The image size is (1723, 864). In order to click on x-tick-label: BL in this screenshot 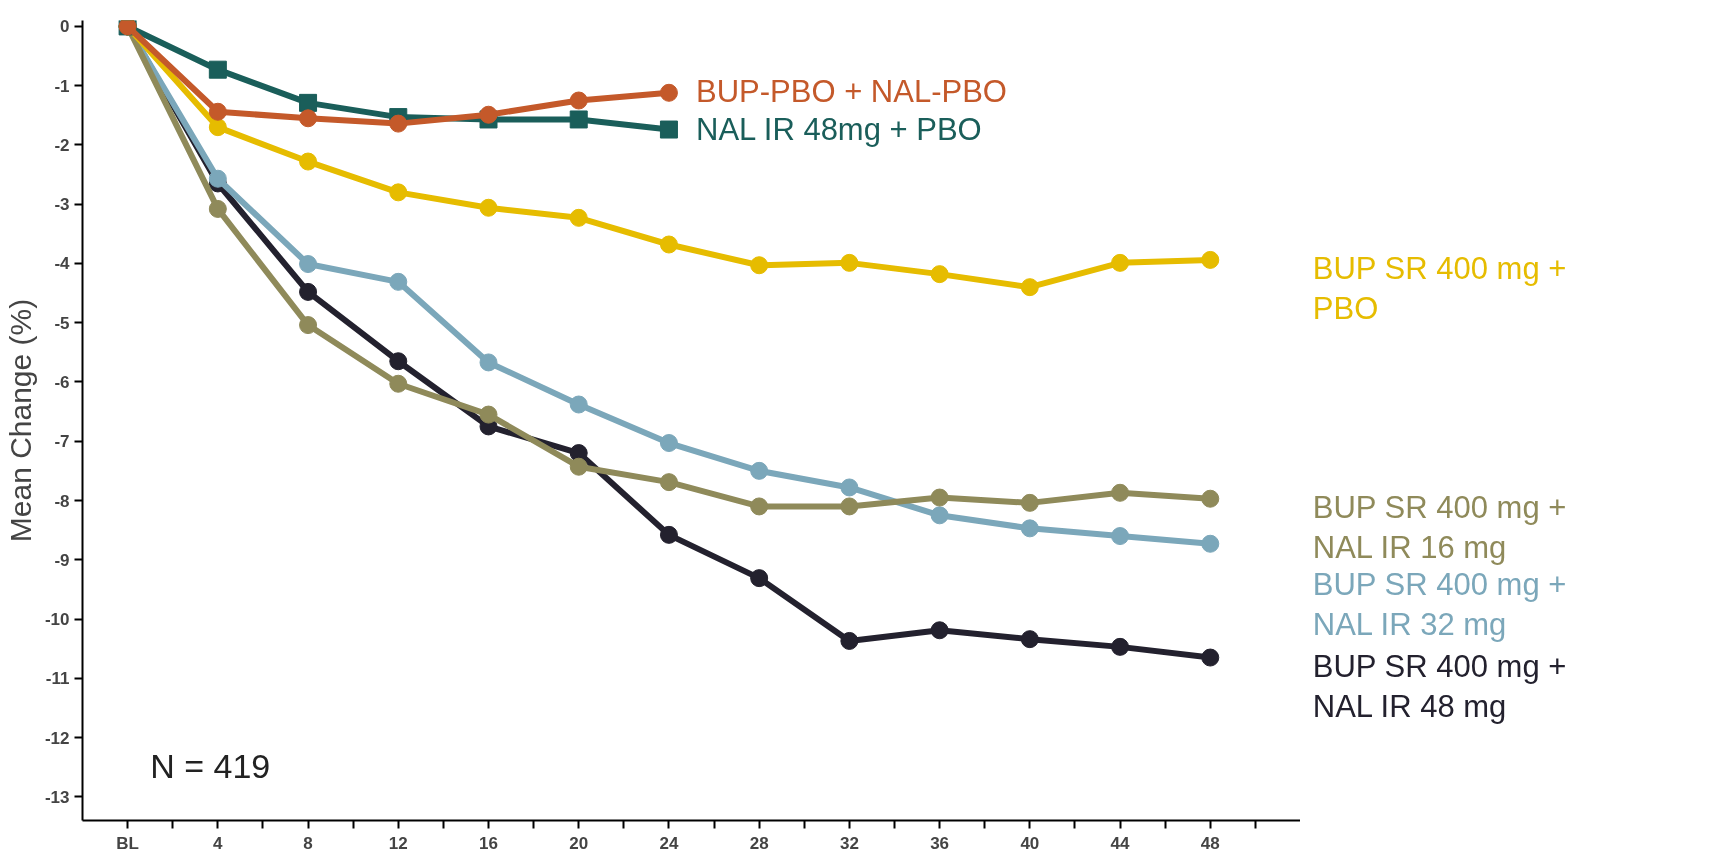, I will do `click(127, 843)`.